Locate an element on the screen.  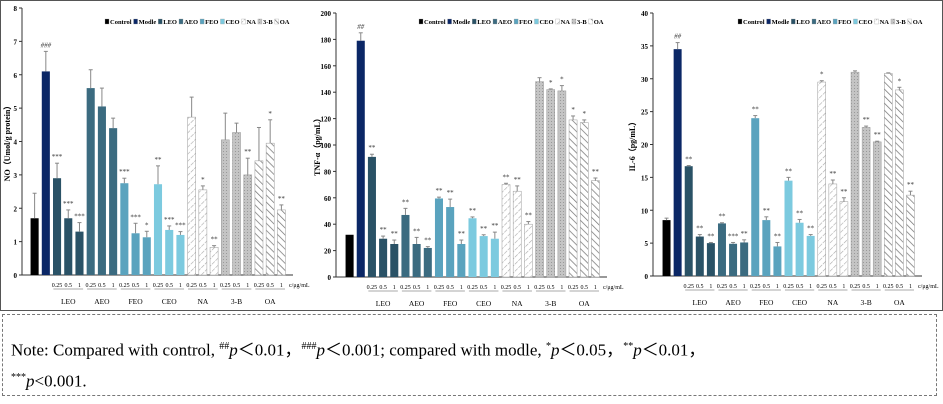
legend-label: AEO is located at coordinates (505, 22).